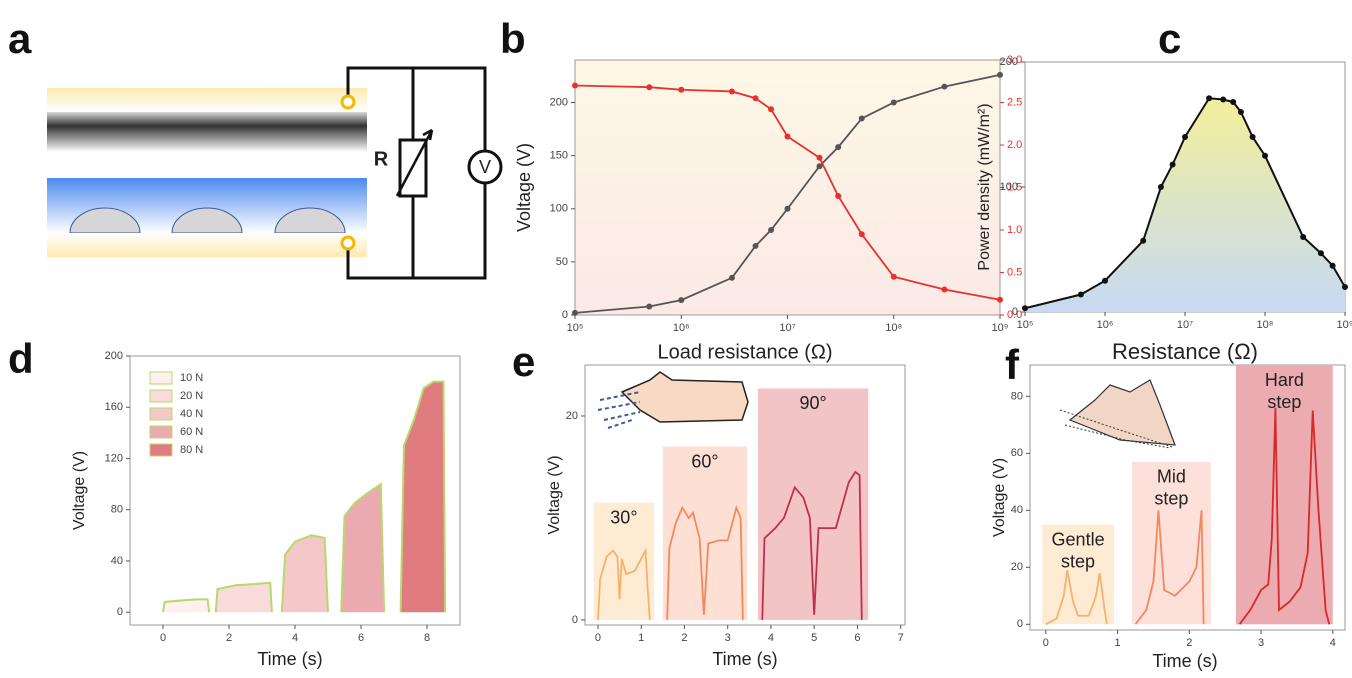 Image resolution: width=1352 pixels, height=678 pixels. Describe the element at coordinates (191, 450) in the screenshot. I see `legend-label: 80 N` at that location.